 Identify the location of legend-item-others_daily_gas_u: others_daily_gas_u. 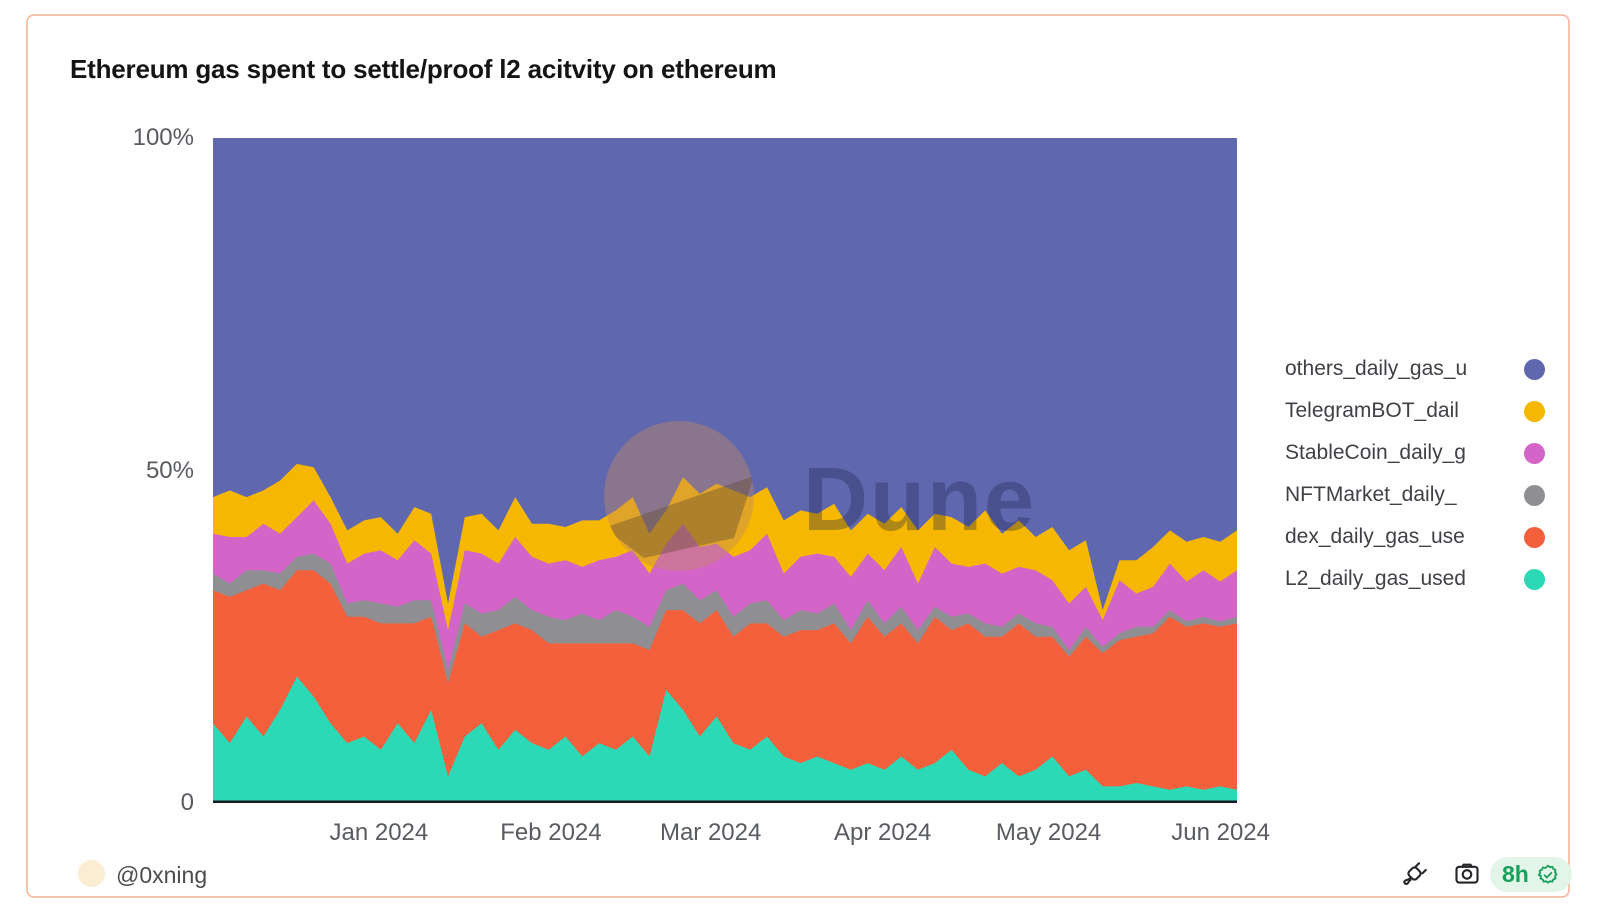
(1415, 369).